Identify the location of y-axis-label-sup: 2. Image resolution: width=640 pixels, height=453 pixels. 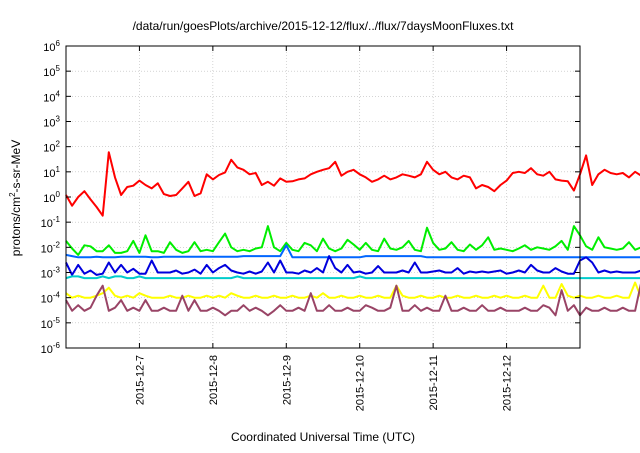
(12, 194).